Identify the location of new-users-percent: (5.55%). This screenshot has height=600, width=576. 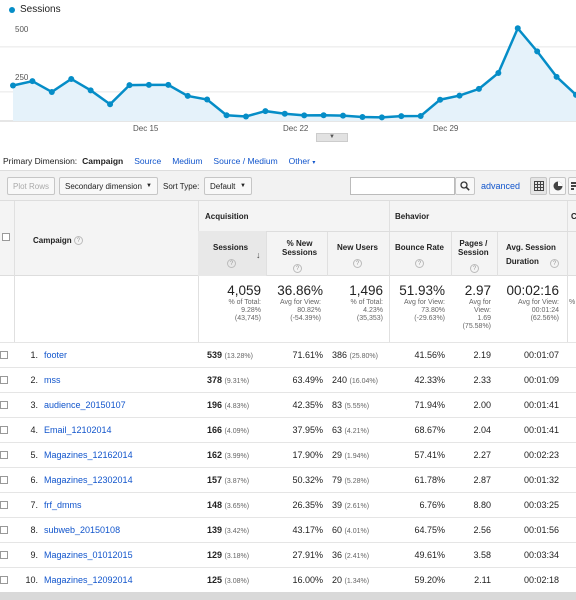
(357, 406).